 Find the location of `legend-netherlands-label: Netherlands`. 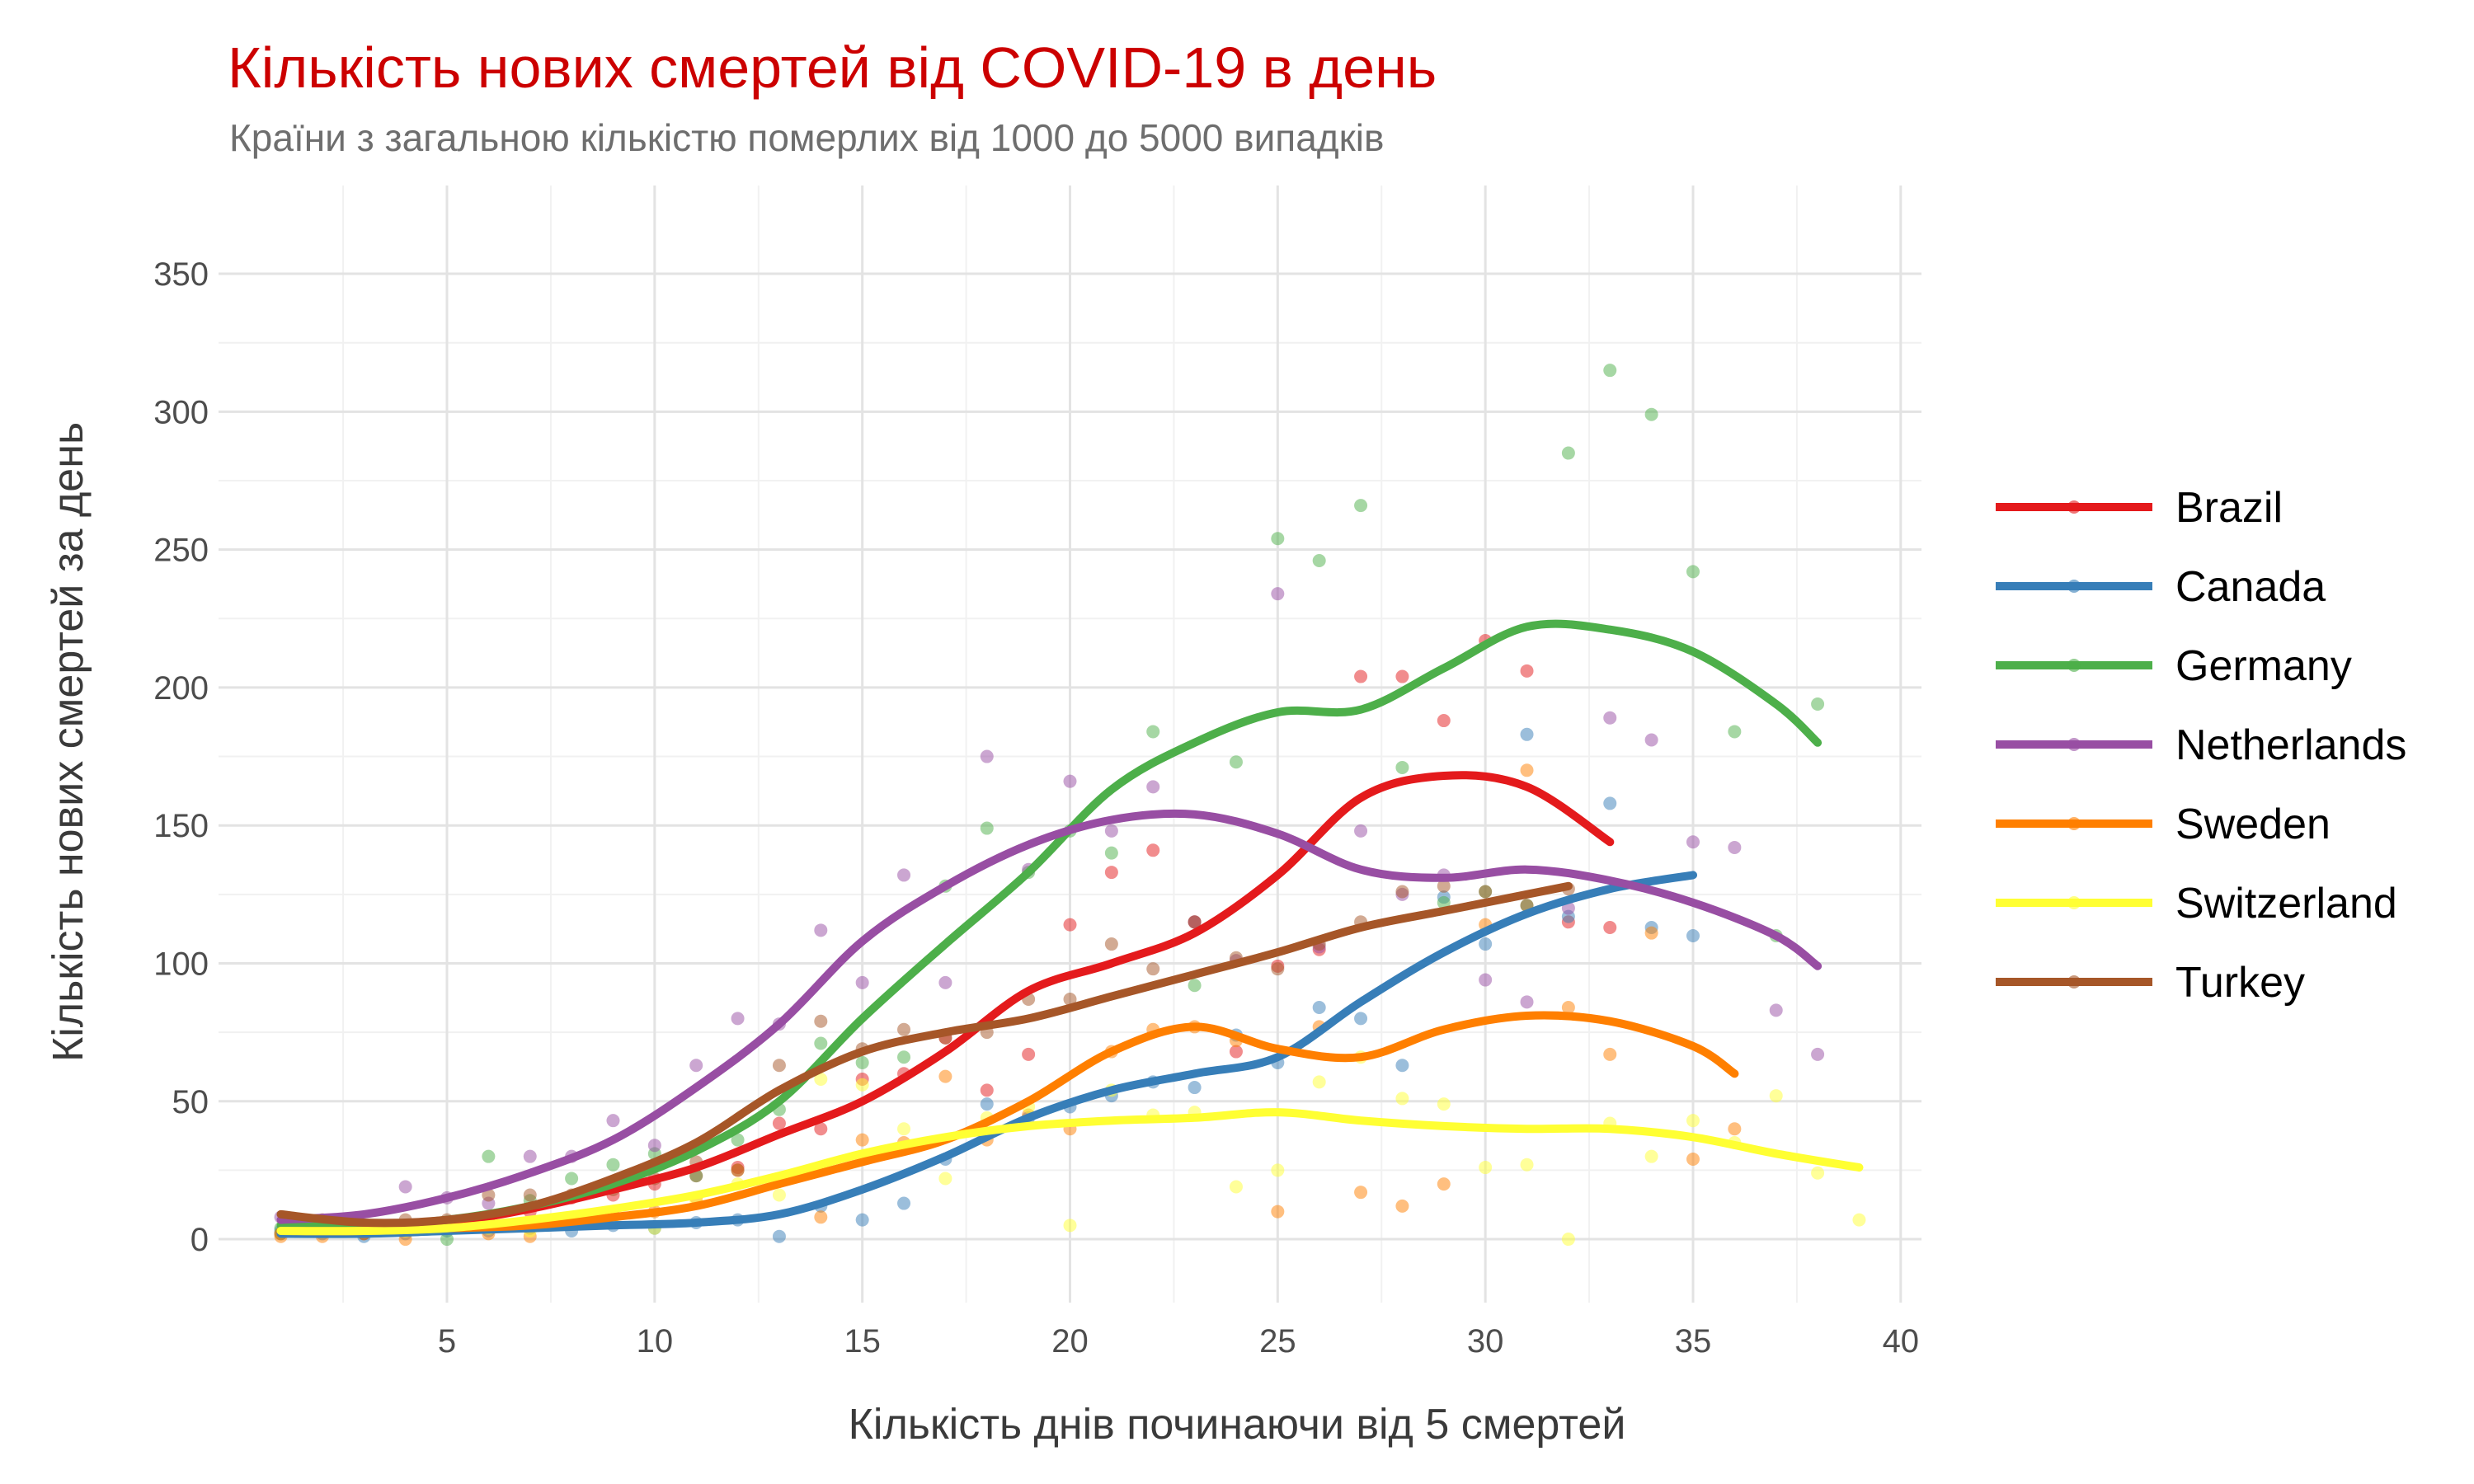

legend-netherlands-label: Netherlands is located at coordinates (2290, 745).